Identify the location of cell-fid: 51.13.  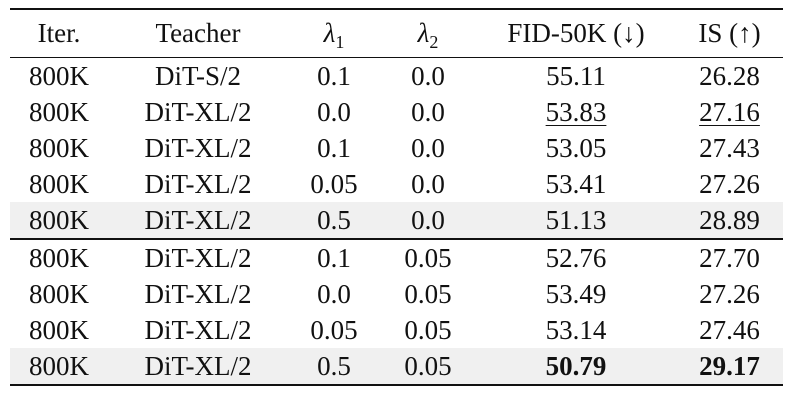
(576, 221).